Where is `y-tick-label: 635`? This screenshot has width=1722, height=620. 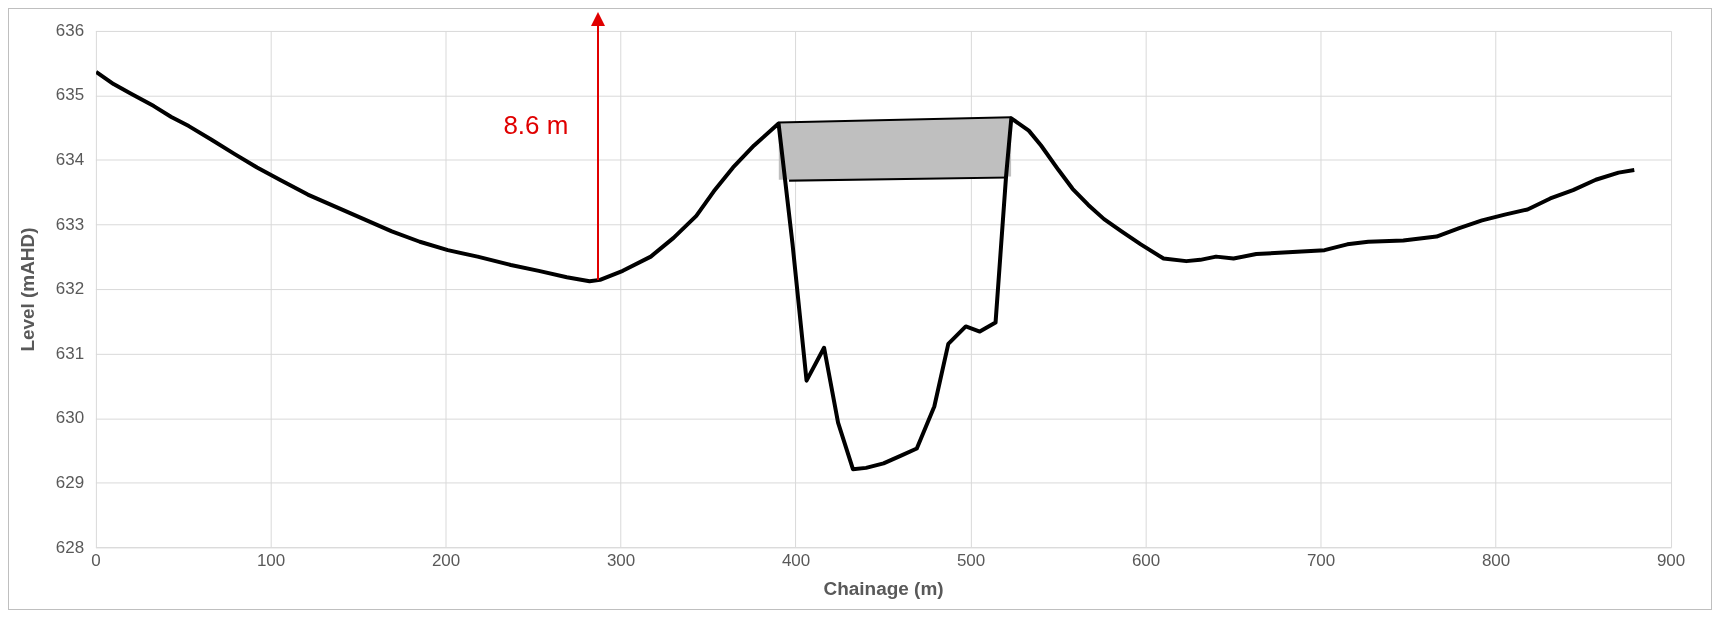 y-tick-label: 635 is located at coordinates (70, 95).